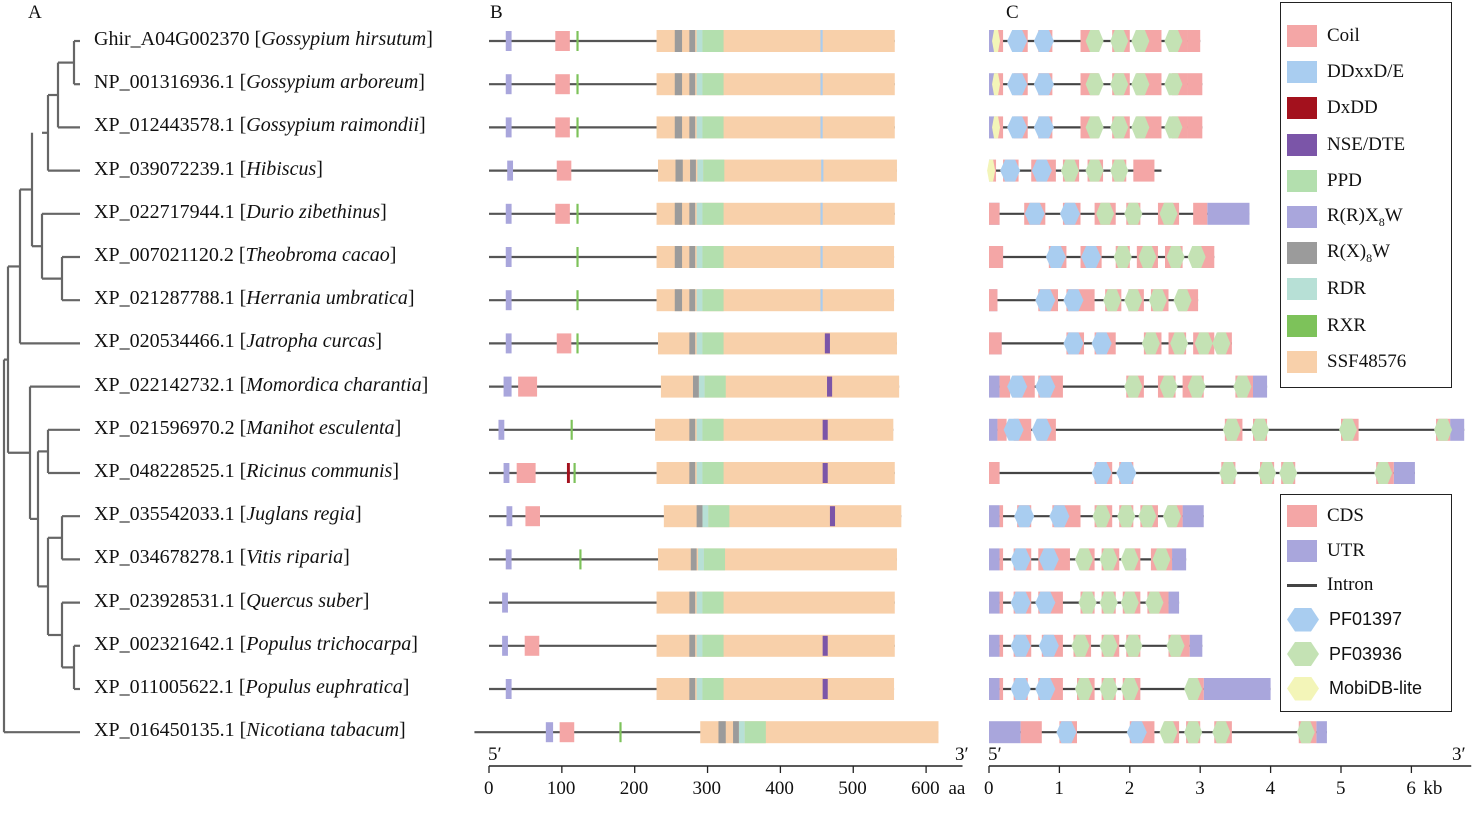  Describe the element at coordinates (1366, 72) in the screenshot. I see `legend-label: DDxxD/E` at that location.